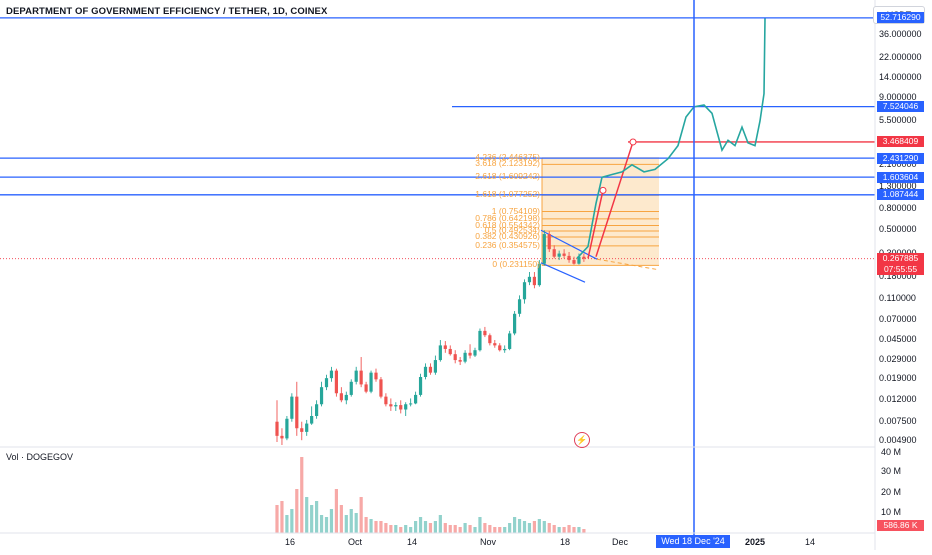 The height and width of the screenshot is (555, 932). I want to click on price-tick: 1.300000, so click(898, 185).